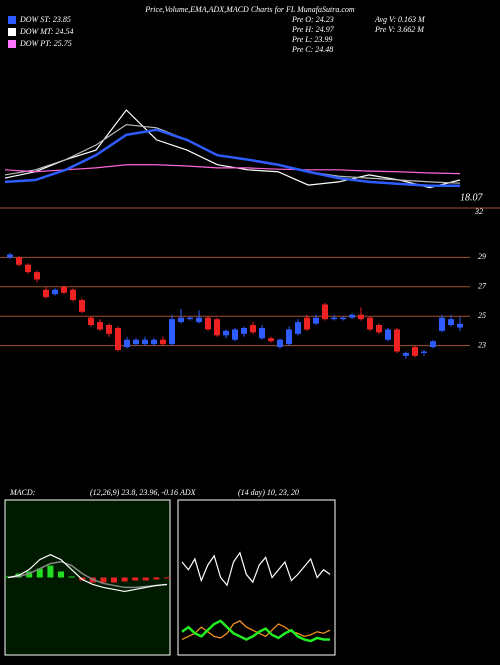  I want to click on macd-signal, so click(87, 574).